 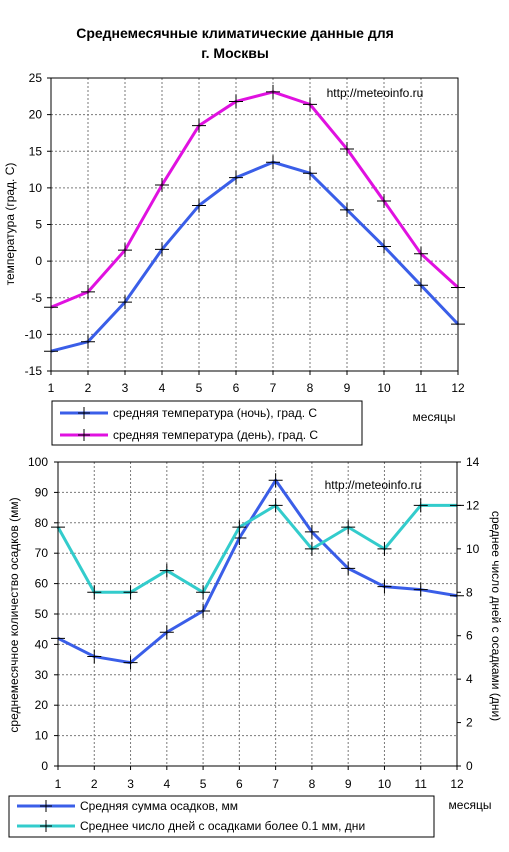 What do you see at coordinates (312, 784) in the screenshot?
I see `x-tick-label: 8` at bounding box center [312, 784].